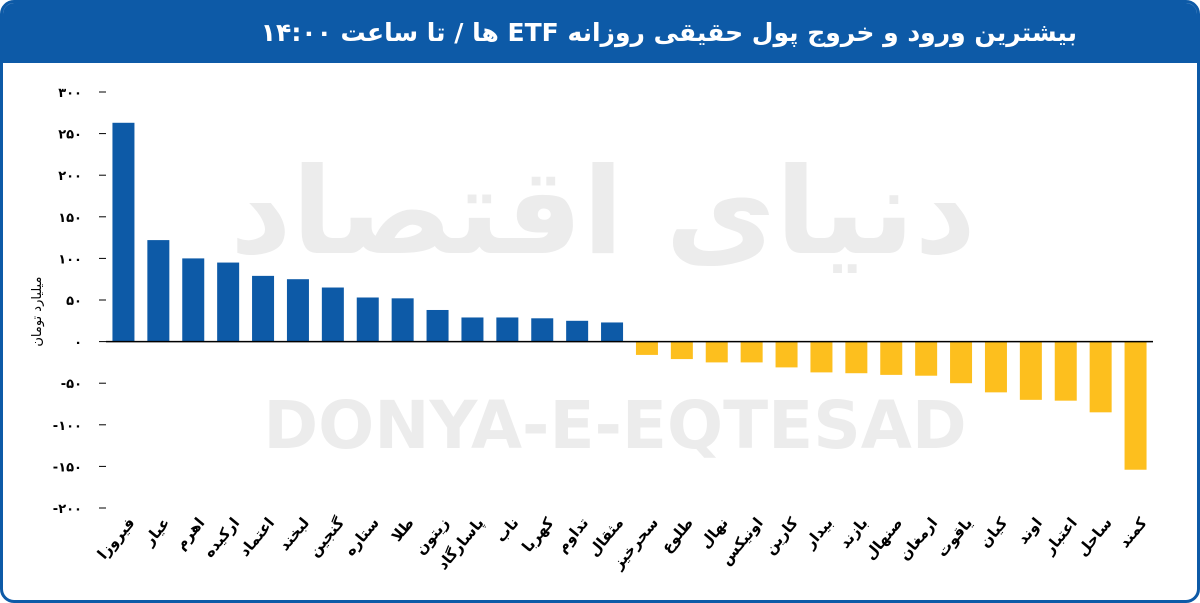  I want to click on y-tick-label: ۰, so click(78, 343).